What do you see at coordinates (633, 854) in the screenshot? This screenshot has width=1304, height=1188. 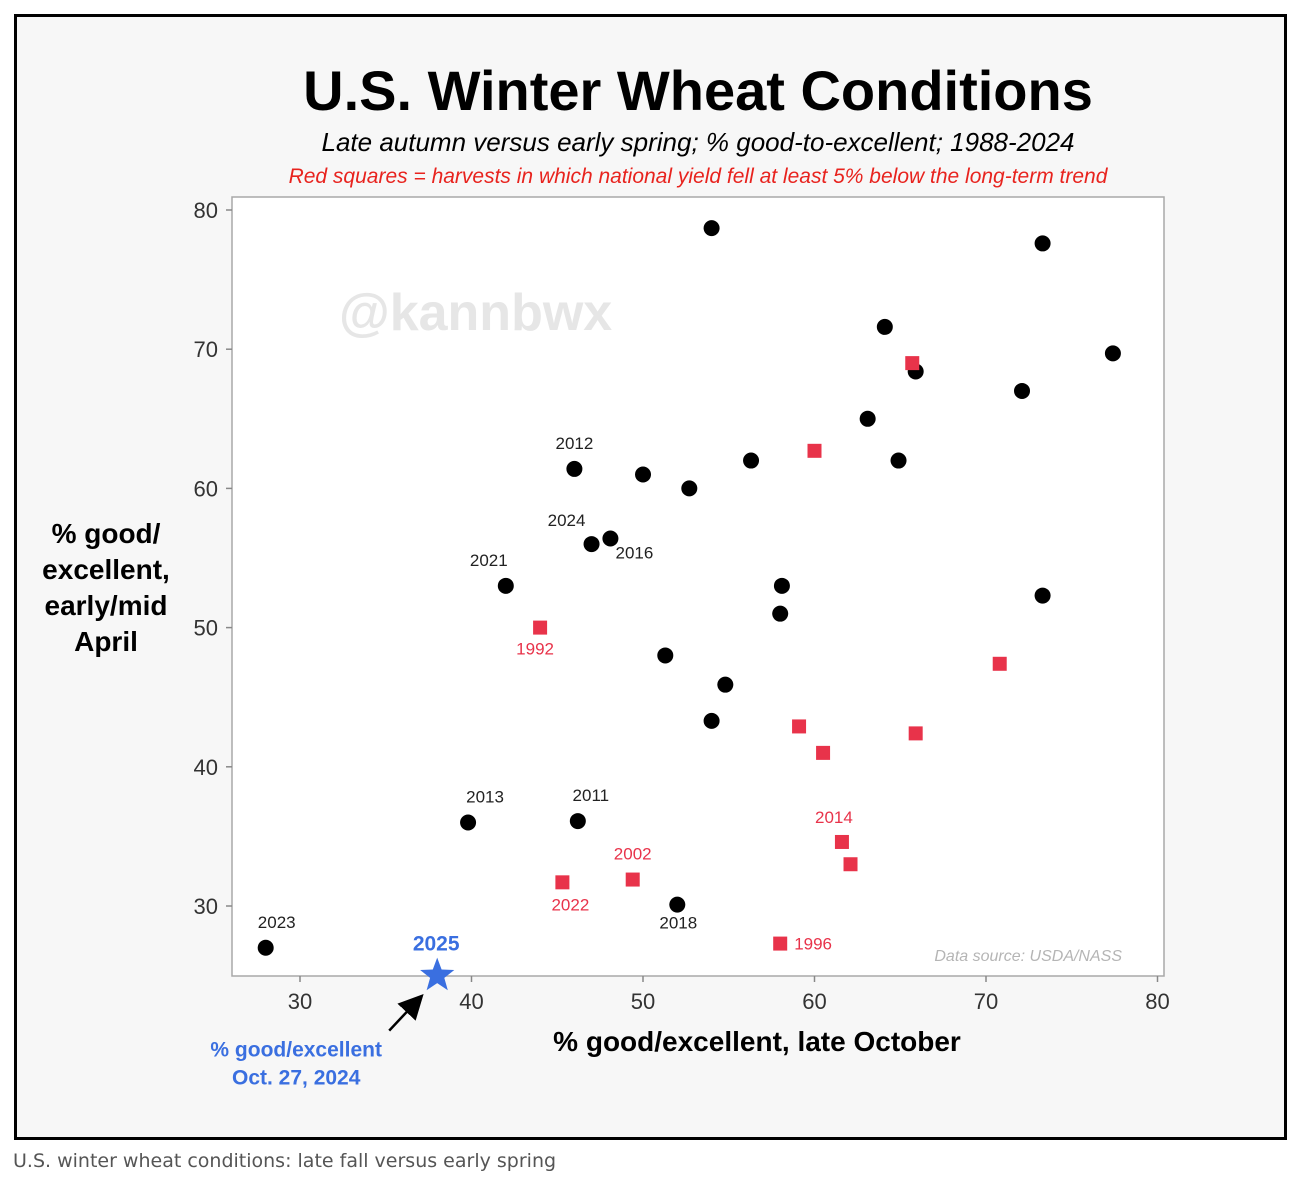 I see `point-label: 2002` at bounding box center [633, 854].